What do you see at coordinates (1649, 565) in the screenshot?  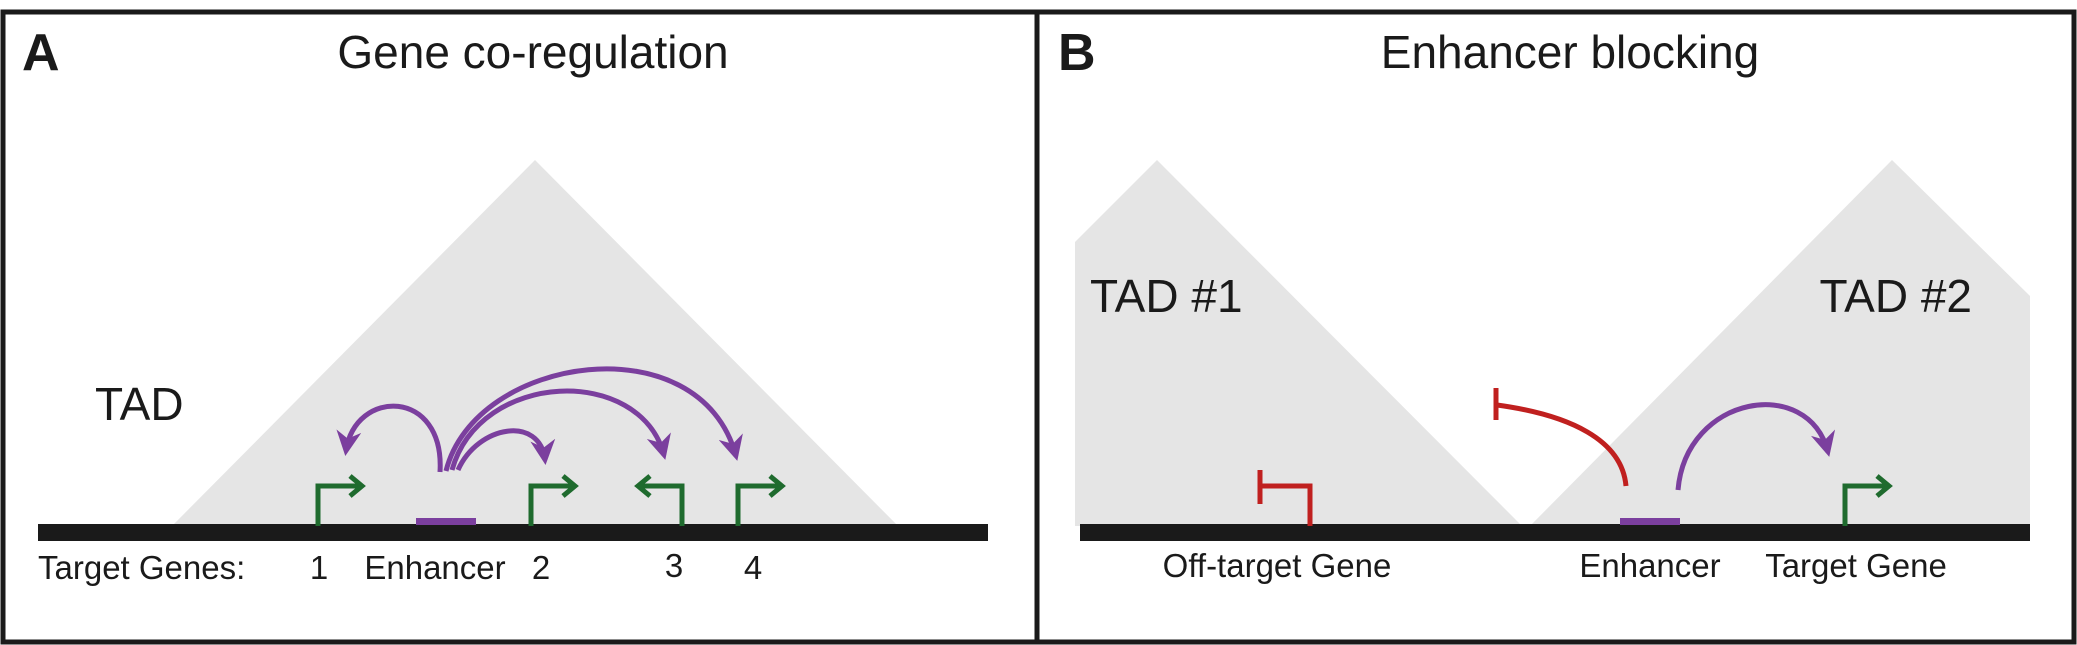 I see `enhancer-label-b: Enhancer` at bounding box center [1649, 565].